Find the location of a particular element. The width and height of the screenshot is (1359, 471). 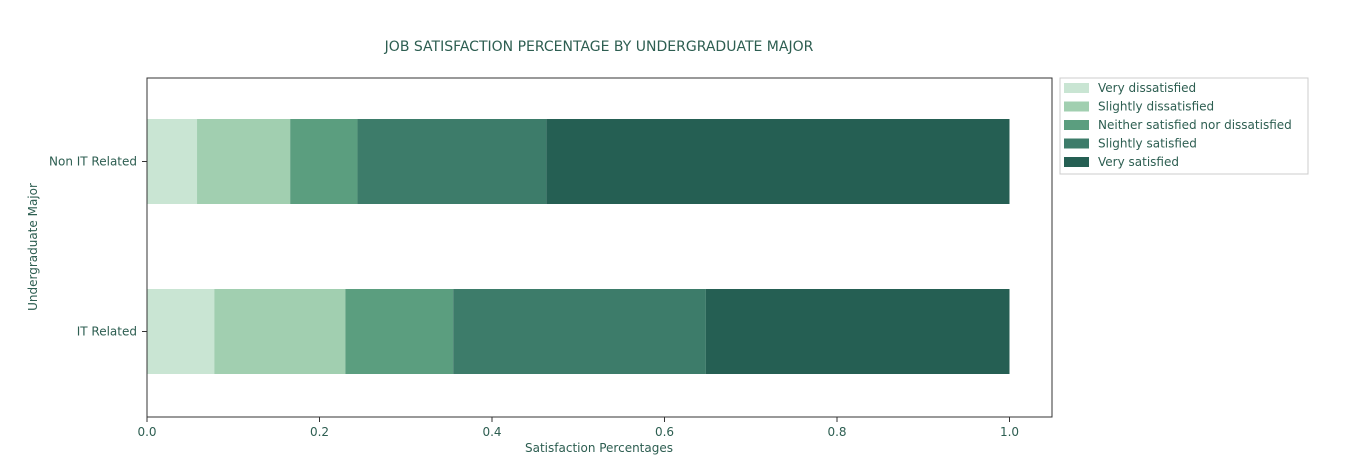

legend-frame is located at coordinates (1184, 126).